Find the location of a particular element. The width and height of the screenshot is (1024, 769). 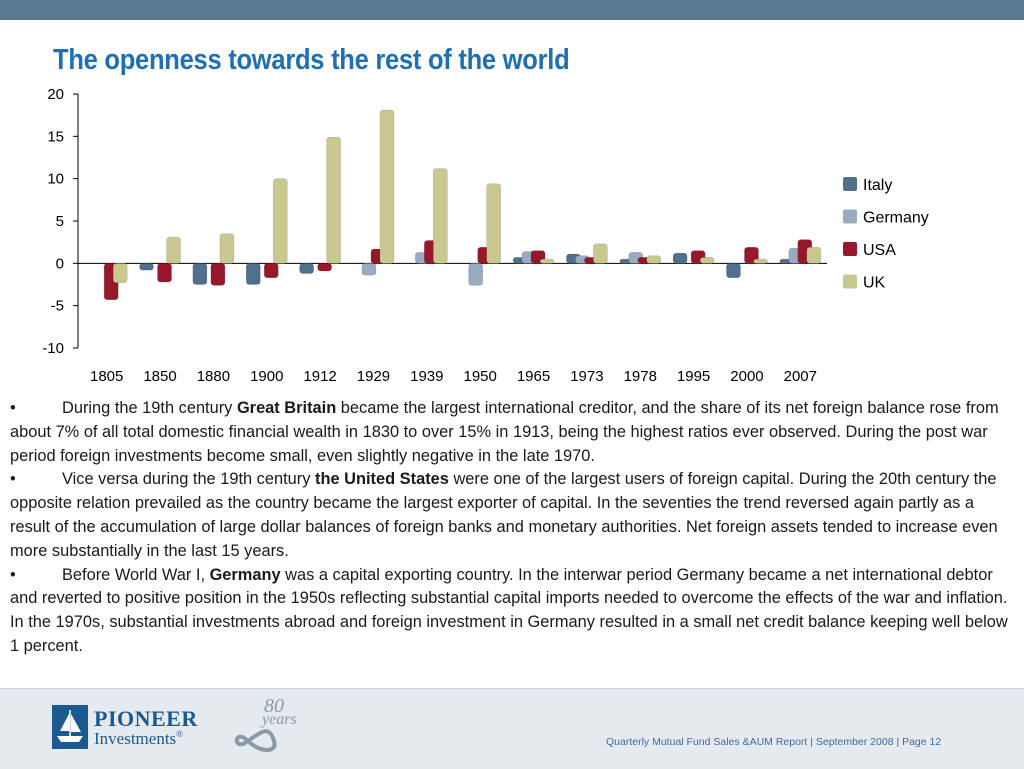

bullet-text: Before World War I, is located at coordinates (136, 574).